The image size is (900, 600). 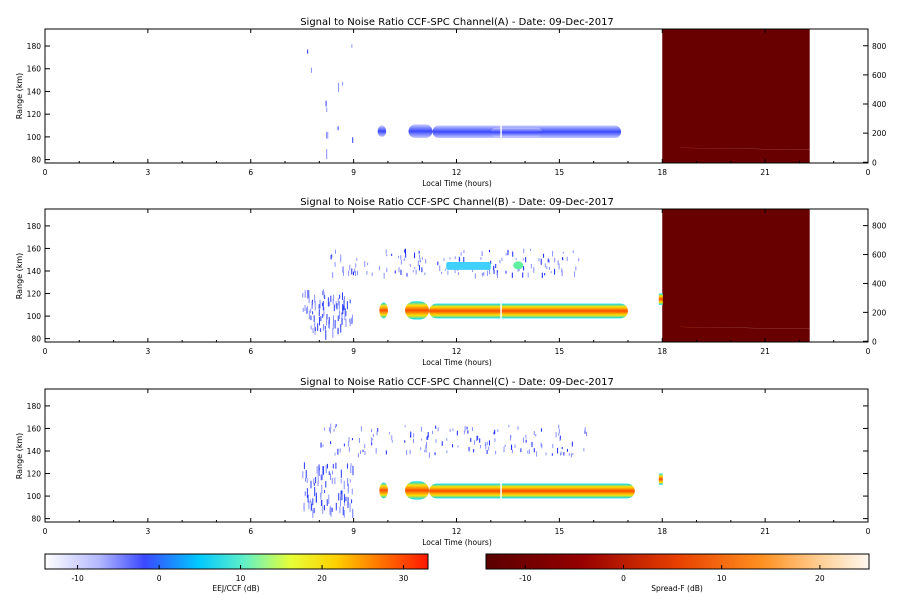 I want to click on panel-c-xtick-label: 3, so click(x=147, y=531).